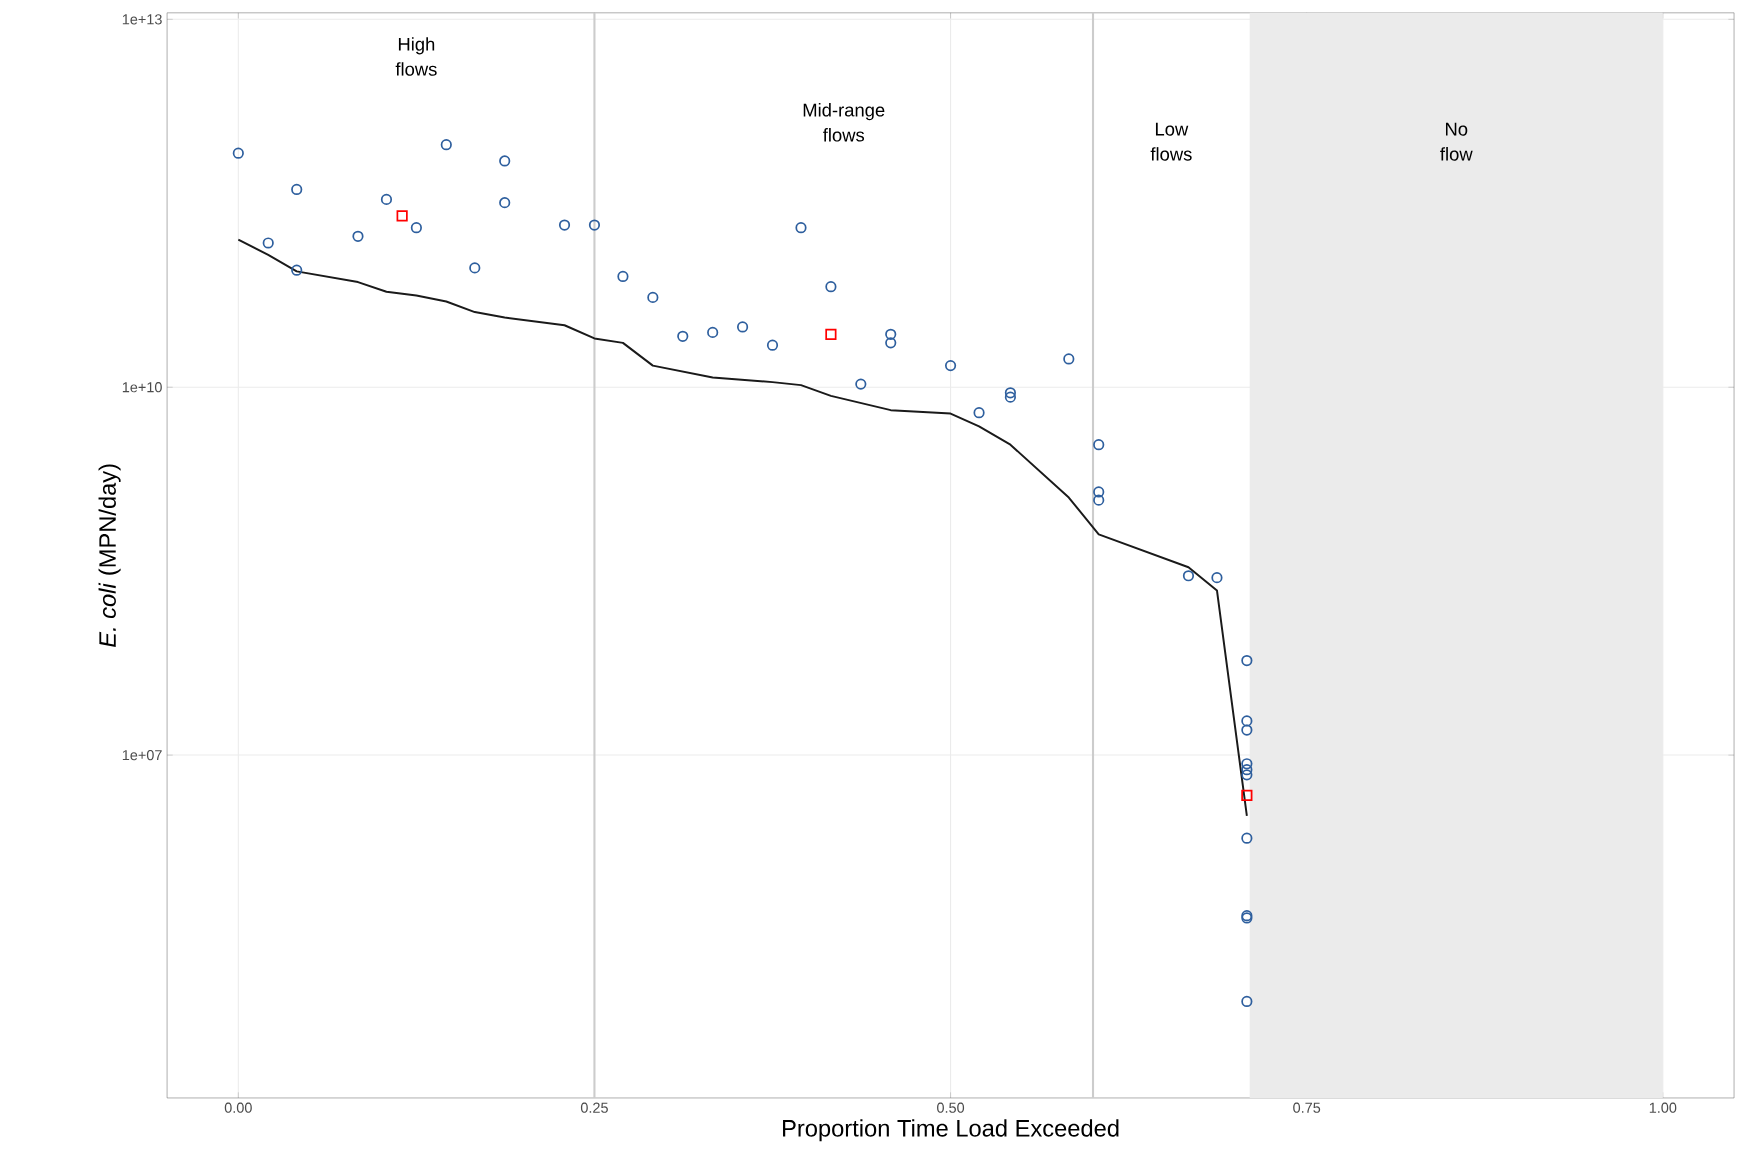 The height and width of the screenshot is (1174, 1738). Describe the element at coordinates (142, 19) in the screenshot. I see `y-tick-label: 1e+13` at that location.